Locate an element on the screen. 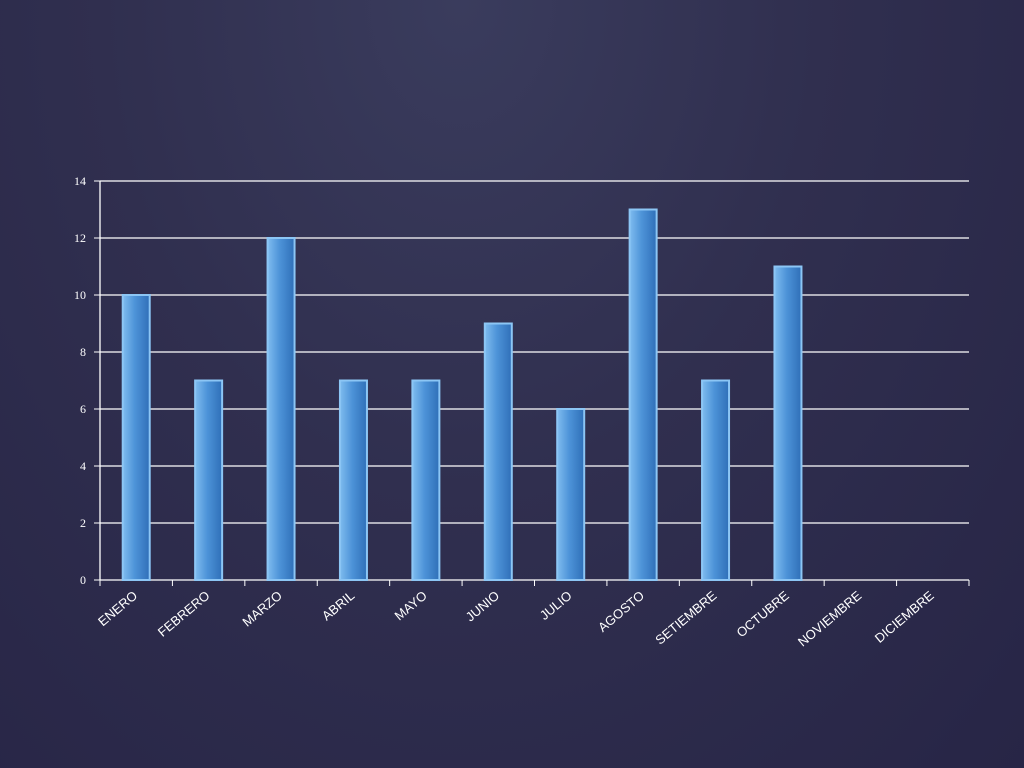 Image resolution: width=1024 pixels, height=768 pixels. x-tick-label: JUNIO is located at coordinates (483, 606).